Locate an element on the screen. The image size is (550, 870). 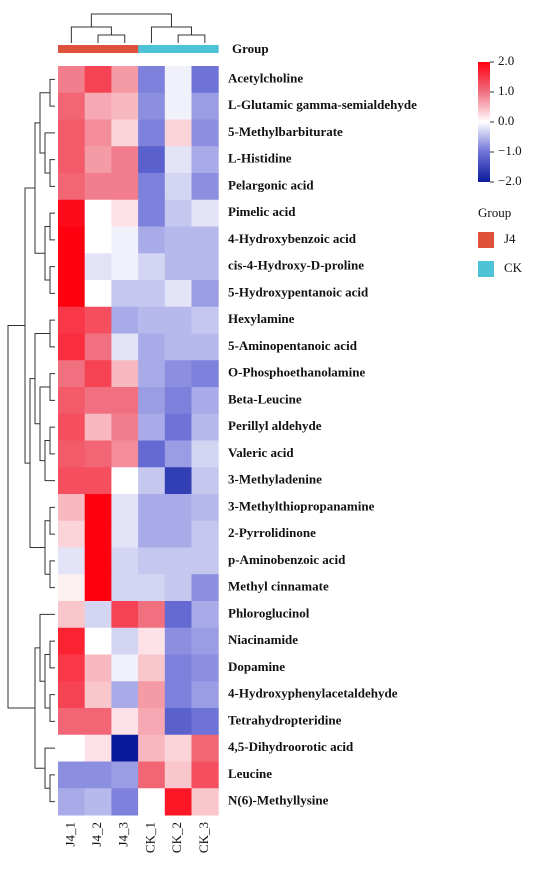
row-label: Pelargonic acid is located at coordinates (271, 184).